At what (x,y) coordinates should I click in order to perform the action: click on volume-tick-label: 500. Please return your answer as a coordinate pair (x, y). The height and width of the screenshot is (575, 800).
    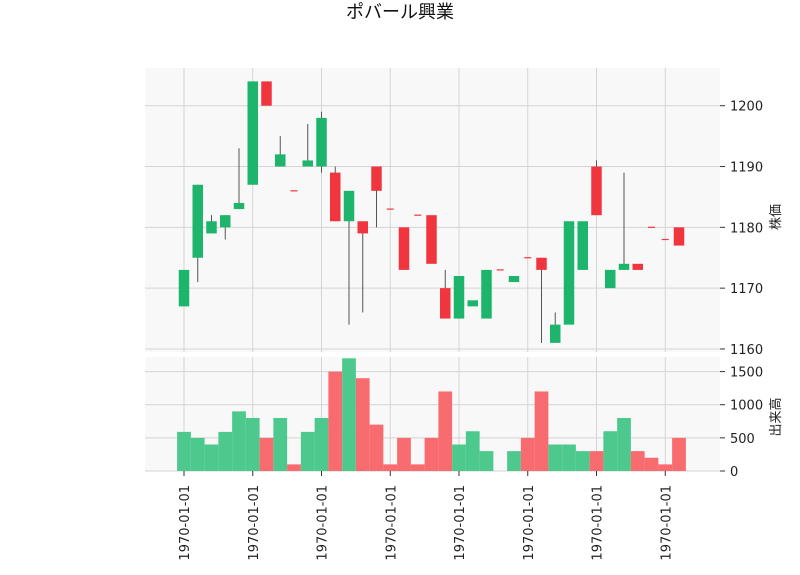
    Looking at the image, I should click on (742, 439).